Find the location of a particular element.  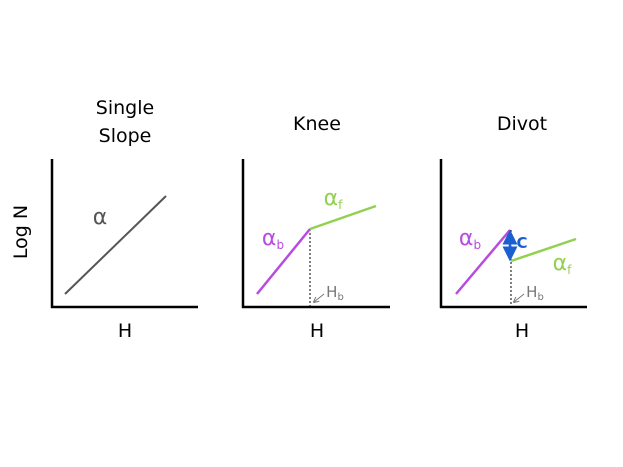

panel: Single Slope α H is located at coordinates (124, 219).